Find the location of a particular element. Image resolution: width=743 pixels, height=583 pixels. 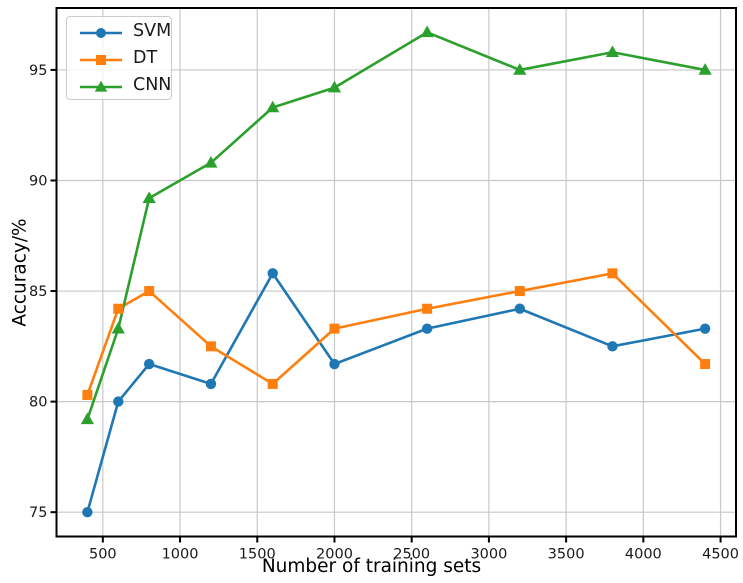

y-axis-label: Accuracy/% is located at coordinates (20, 272).